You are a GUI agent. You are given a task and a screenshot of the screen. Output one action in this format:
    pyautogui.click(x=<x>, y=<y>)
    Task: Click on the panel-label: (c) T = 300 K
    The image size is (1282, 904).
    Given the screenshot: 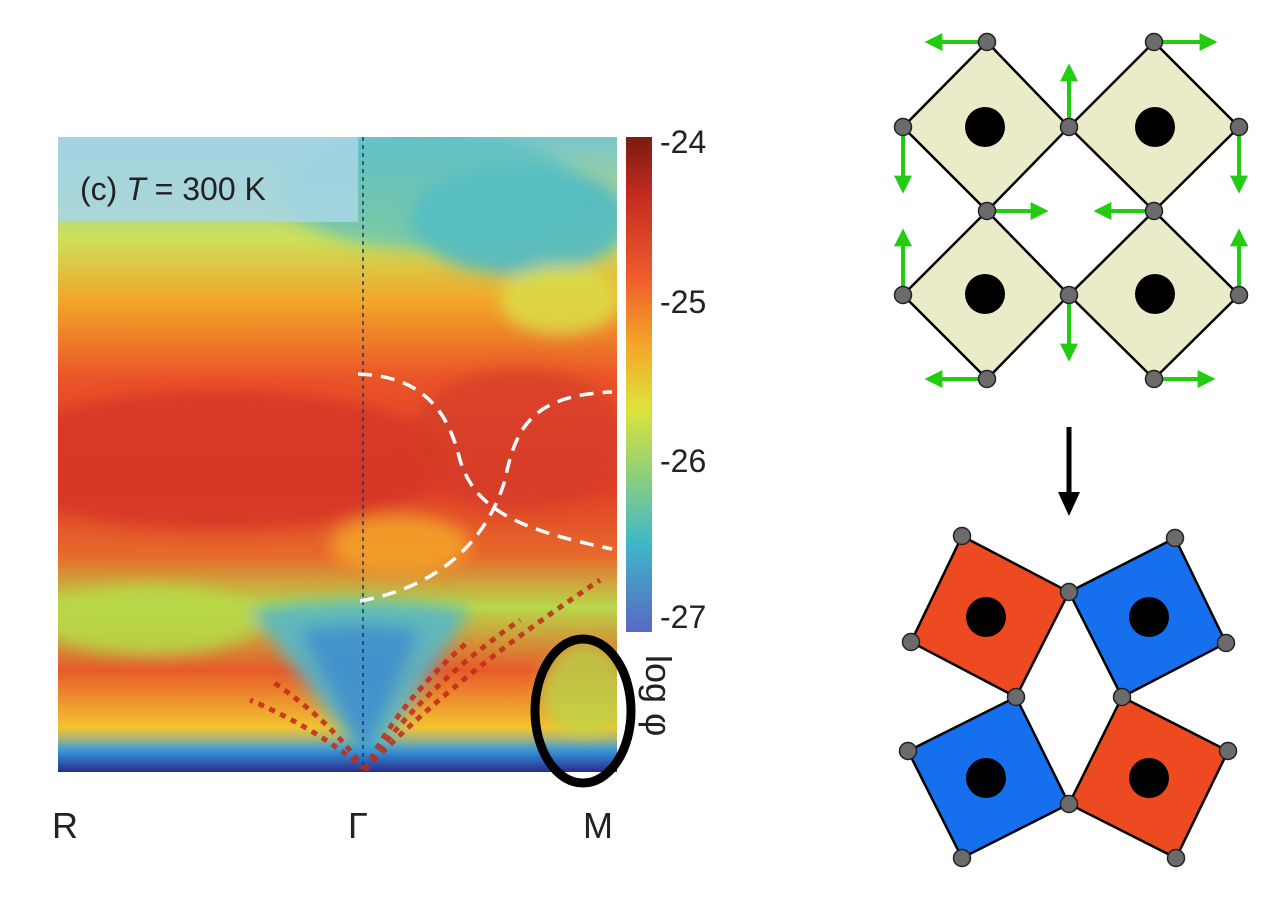 What is the action you would take?
    pyautogui.click(x=208, y=179)
    